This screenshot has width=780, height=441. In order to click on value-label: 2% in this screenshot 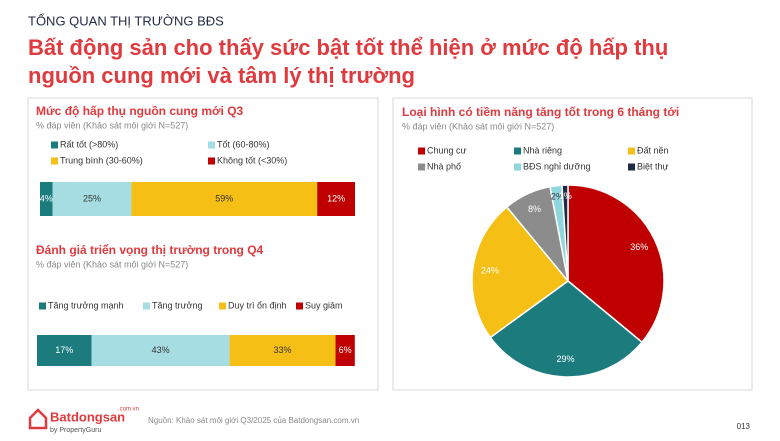, I will do `click(557, 197)`.